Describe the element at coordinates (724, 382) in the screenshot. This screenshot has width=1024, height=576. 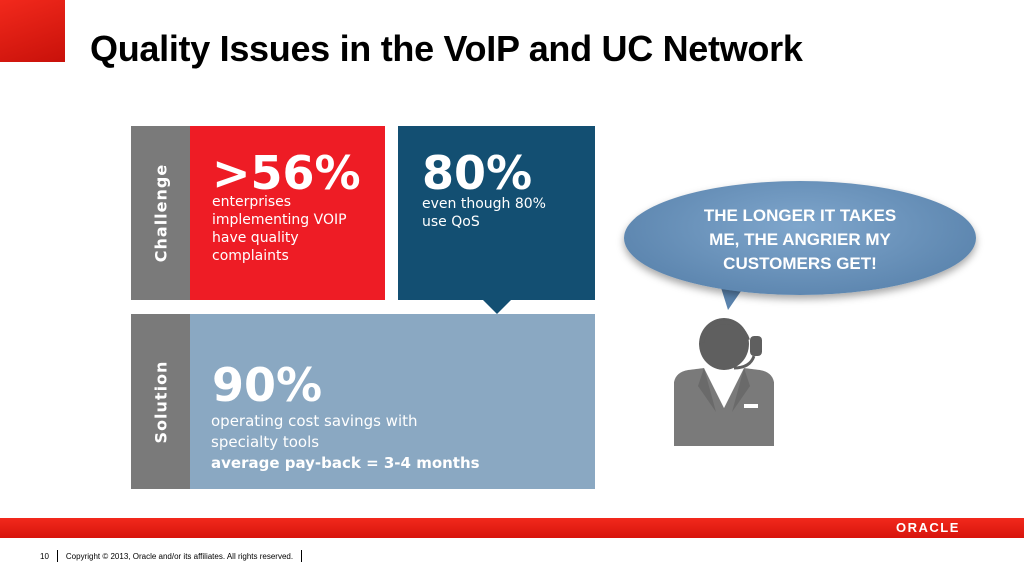
I see `customer-service-agent-icon` at that location.